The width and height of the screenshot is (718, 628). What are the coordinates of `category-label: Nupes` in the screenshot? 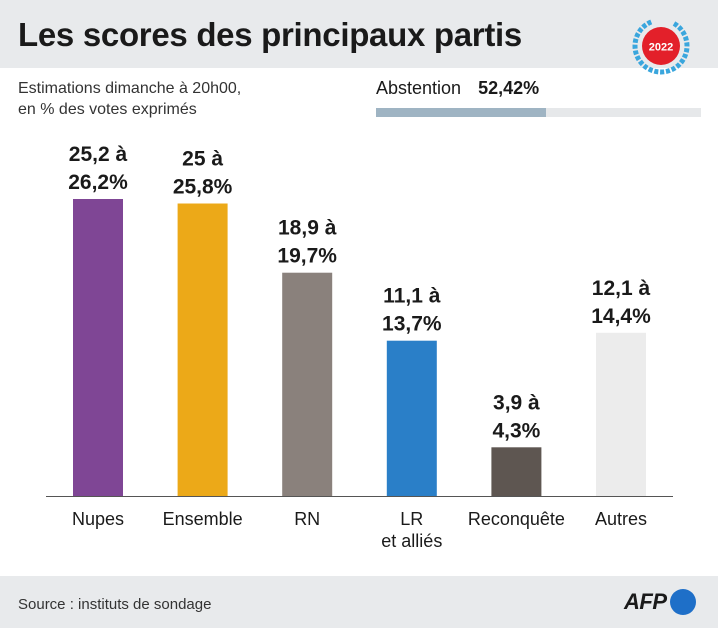 It's located at (98, 519).